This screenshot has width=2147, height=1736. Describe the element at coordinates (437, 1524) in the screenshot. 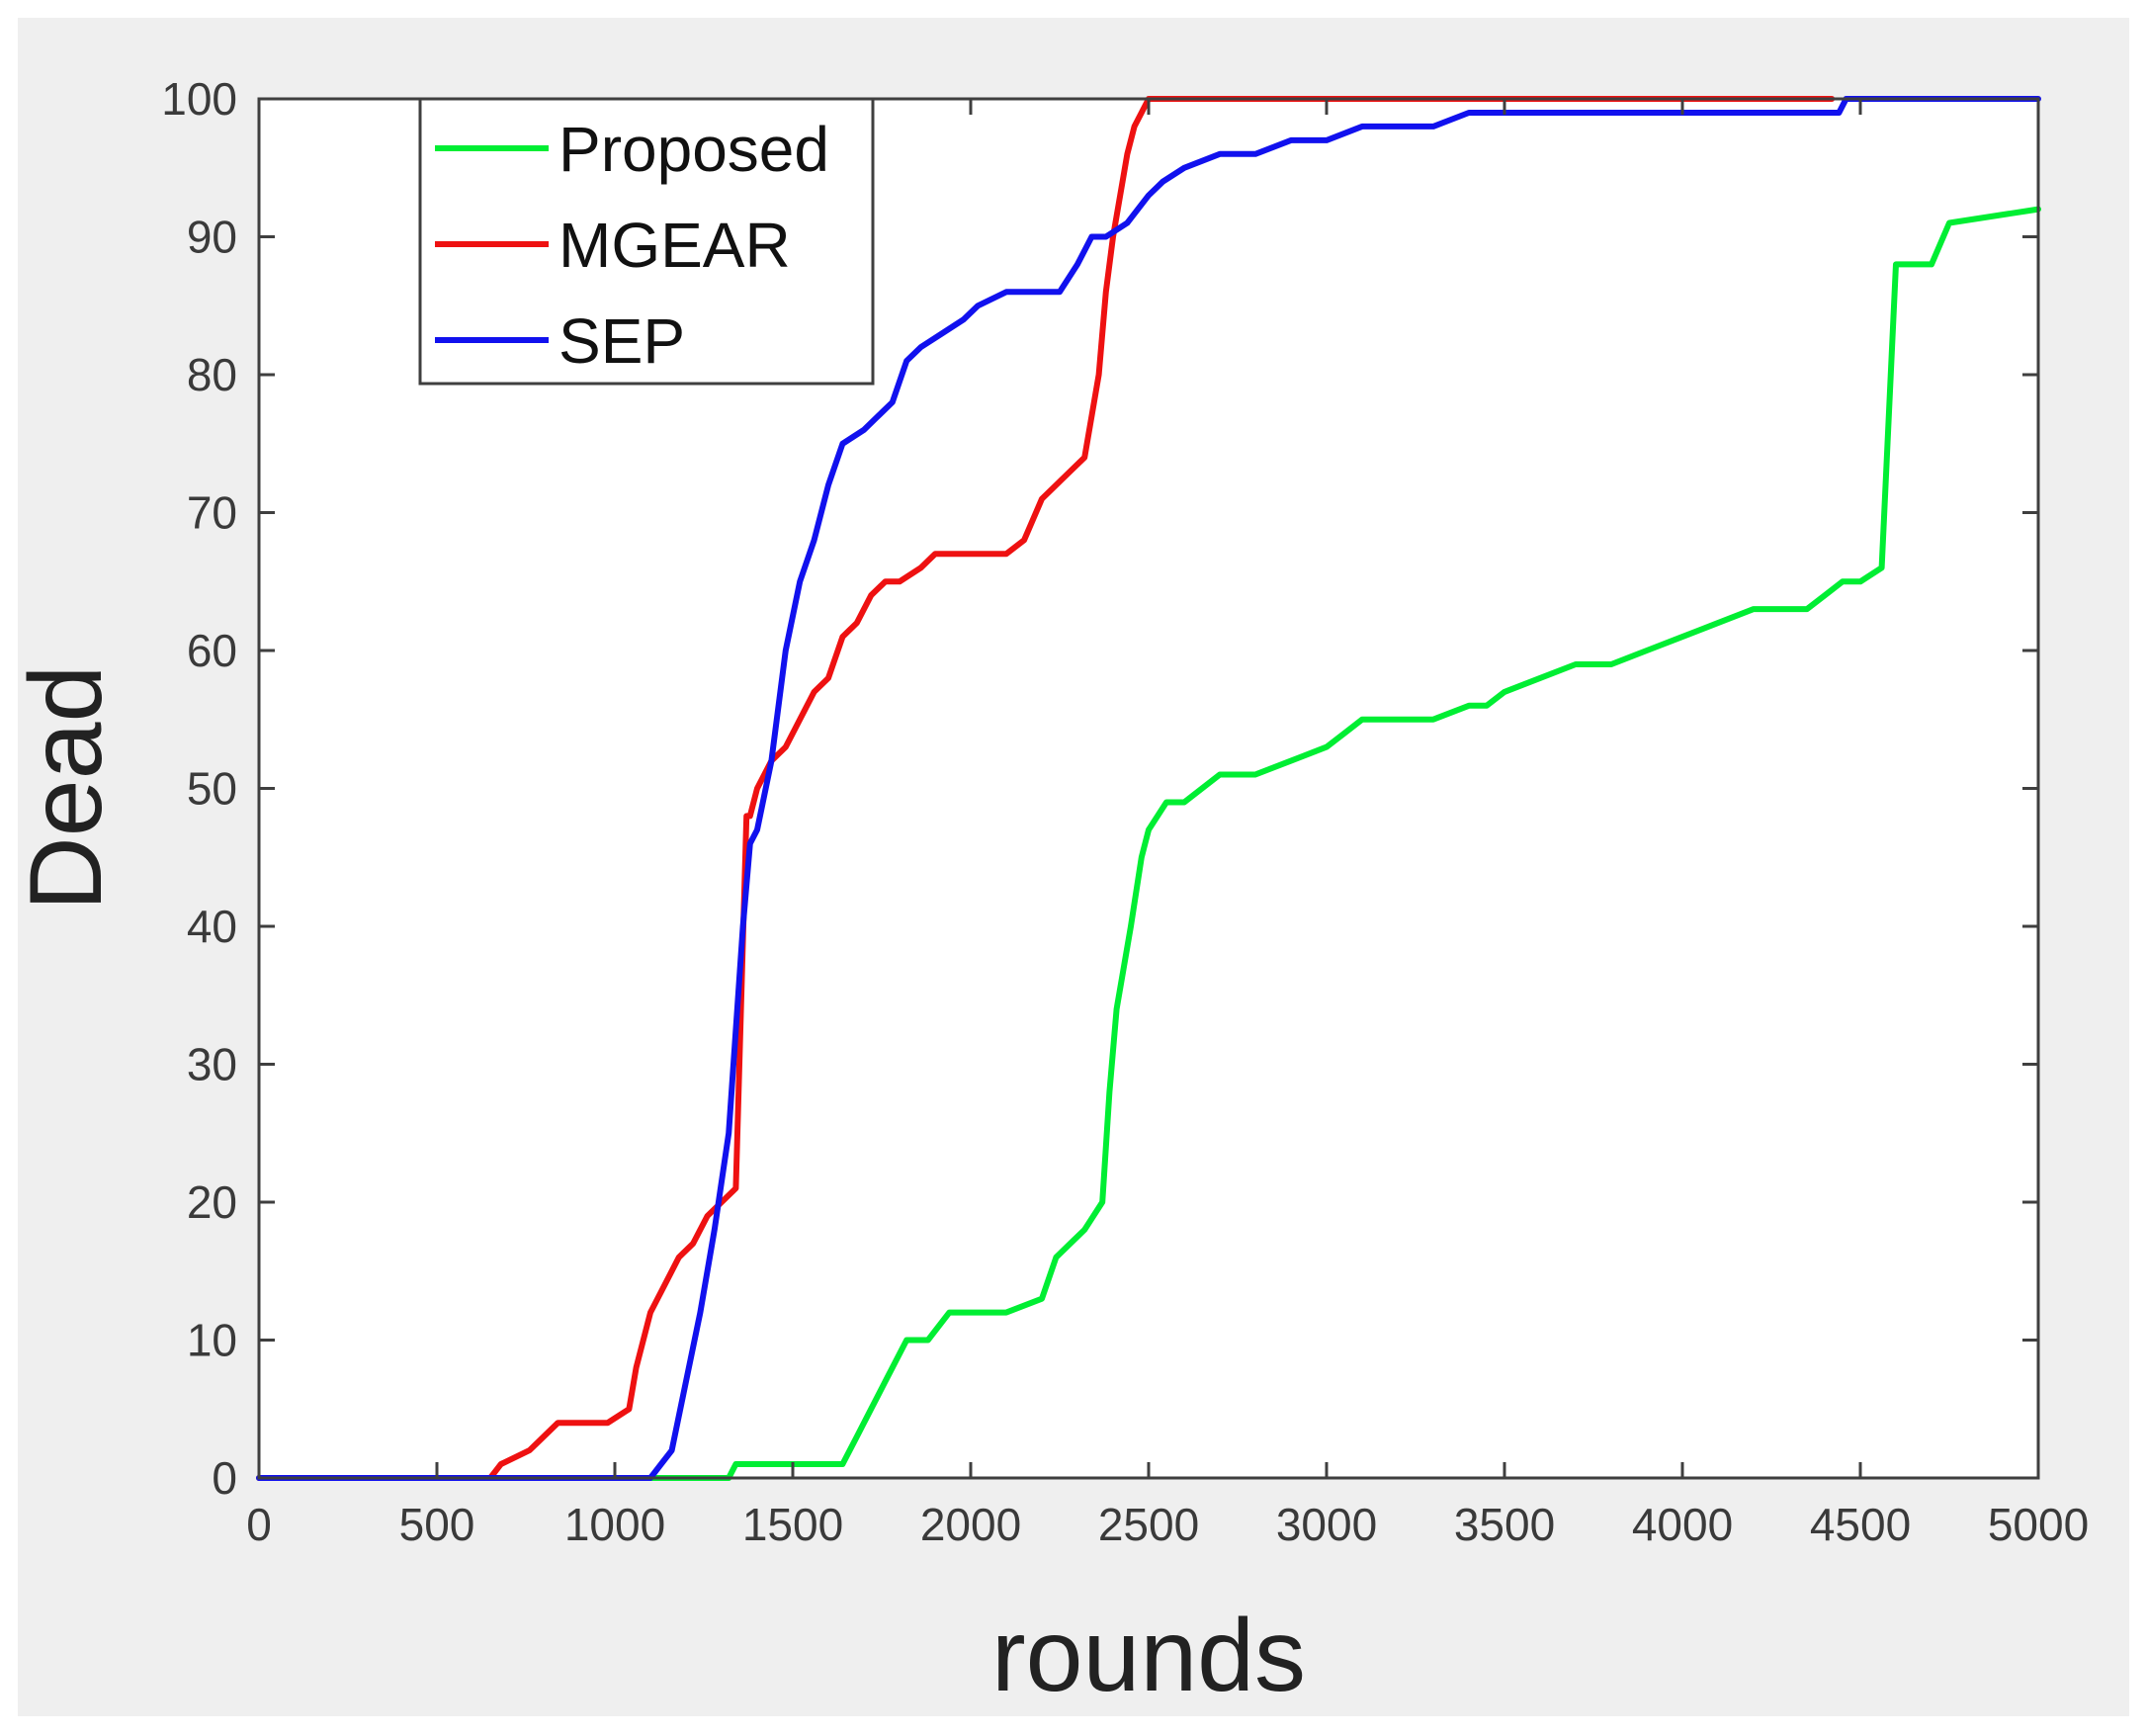

I see `x-tick-label: 500` at that location.